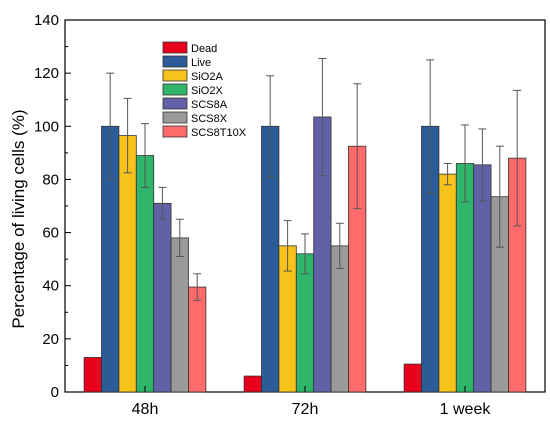 This screenshot has width=550, height=428. What do you see at coordinates (204, 49) in the screenshot?
I see `legend-label: Dead` at bounding box center [204, 49].